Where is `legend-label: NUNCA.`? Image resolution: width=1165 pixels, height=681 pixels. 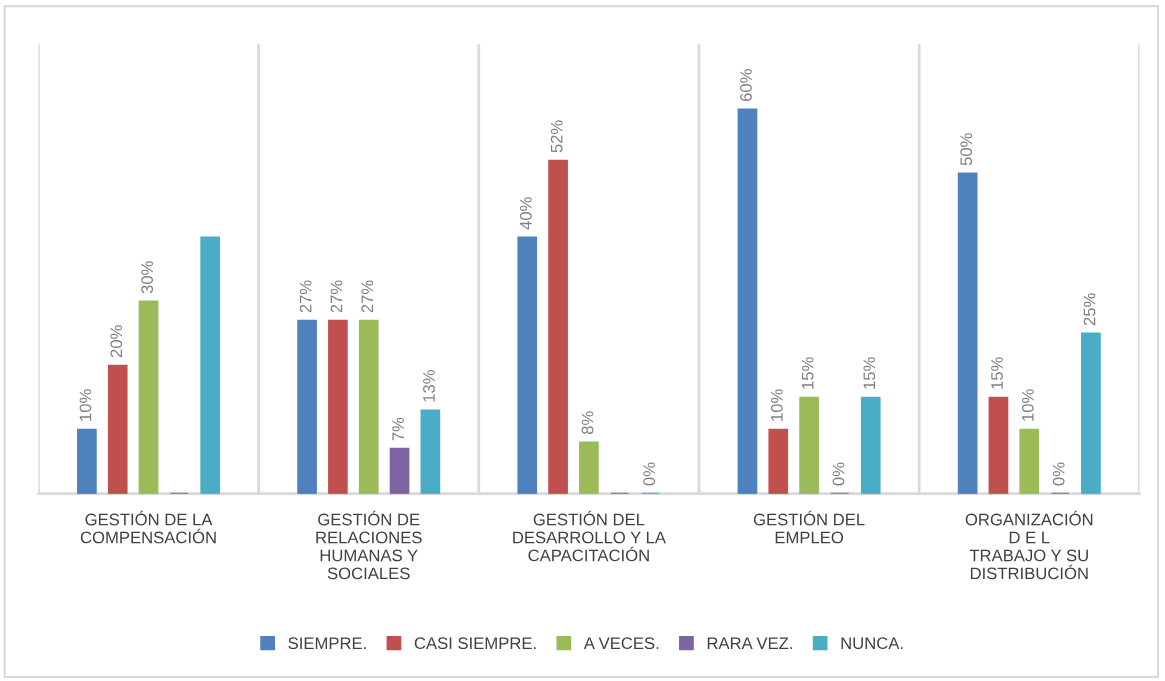
legend-label: NUNCA. is located at coordinates (872, 643).